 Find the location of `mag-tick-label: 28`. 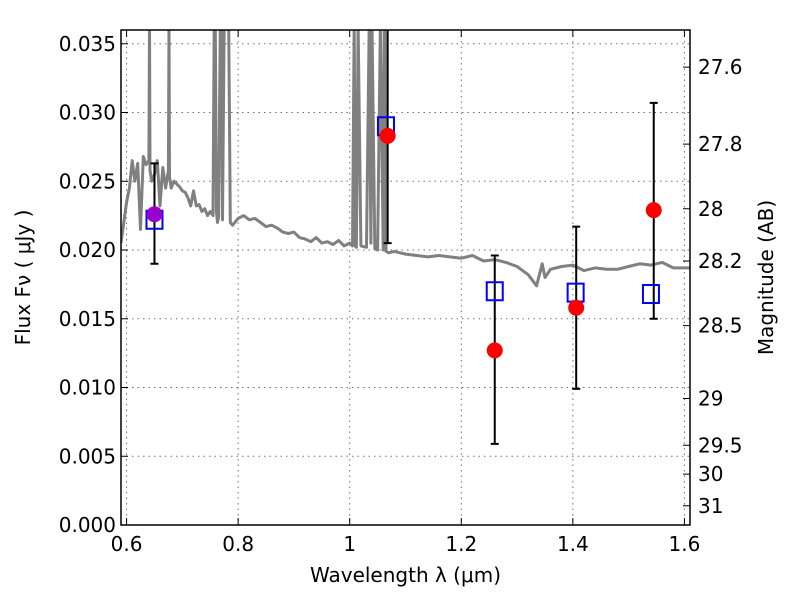

mag-tick-label: 28 is located at coordinates (710, 209).